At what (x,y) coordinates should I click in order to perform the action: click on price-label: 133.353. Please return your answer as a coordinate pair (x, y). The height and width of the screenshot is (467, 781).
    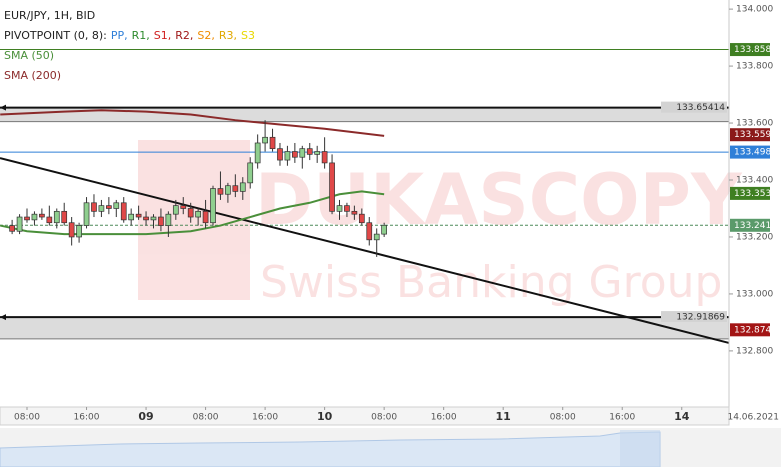
    Looking at the image, I should click on (752, 194).